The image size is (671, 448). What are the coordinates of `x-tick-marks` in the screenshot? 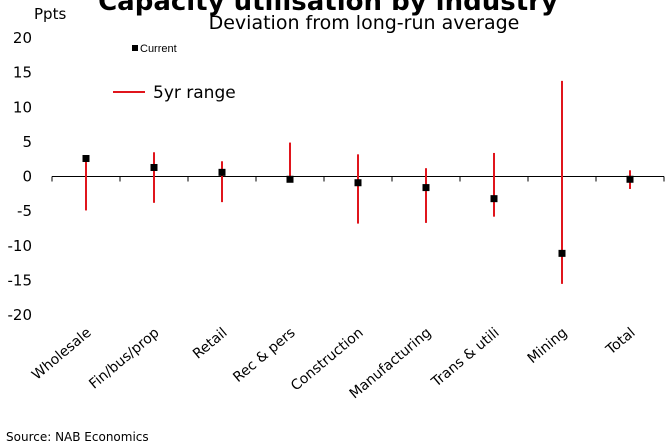 It's located at (358, 179).